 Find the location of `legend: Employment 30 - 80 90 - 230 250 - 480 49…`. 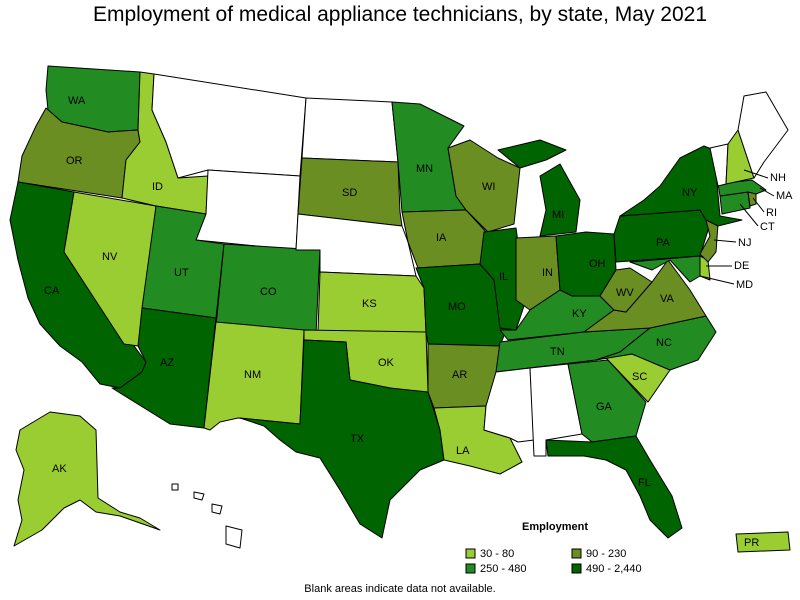

legend: Employment 30 - 80 90 - 230 250 - 480 49… is located at coordinates (553, 548).